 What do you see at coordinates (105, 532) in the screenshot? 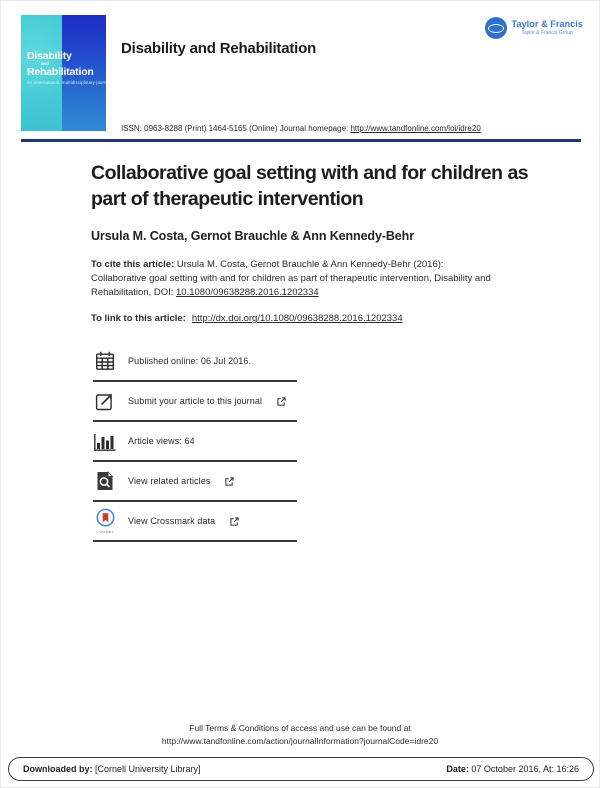
I see `crossmark-caption: CrossMark` at bounding box center [105, 532].